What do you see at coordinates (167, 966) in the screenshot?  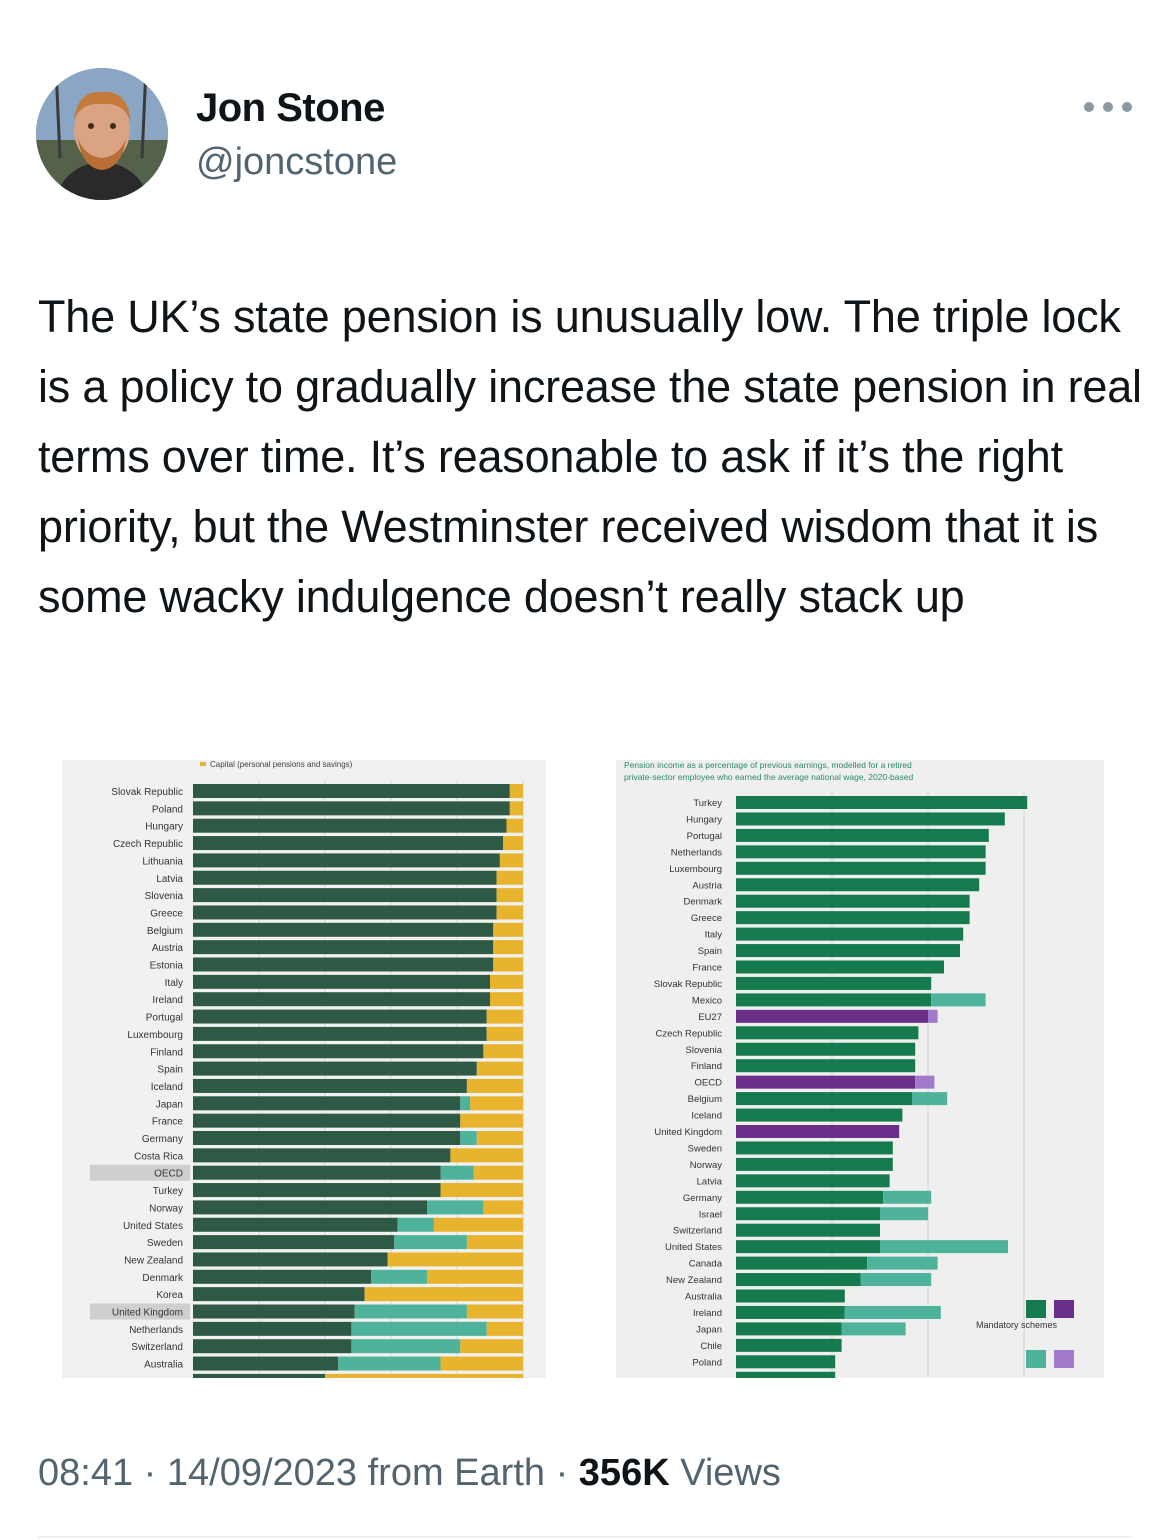 I see `tick-label: Estonia` at bounding box center [167, 966].